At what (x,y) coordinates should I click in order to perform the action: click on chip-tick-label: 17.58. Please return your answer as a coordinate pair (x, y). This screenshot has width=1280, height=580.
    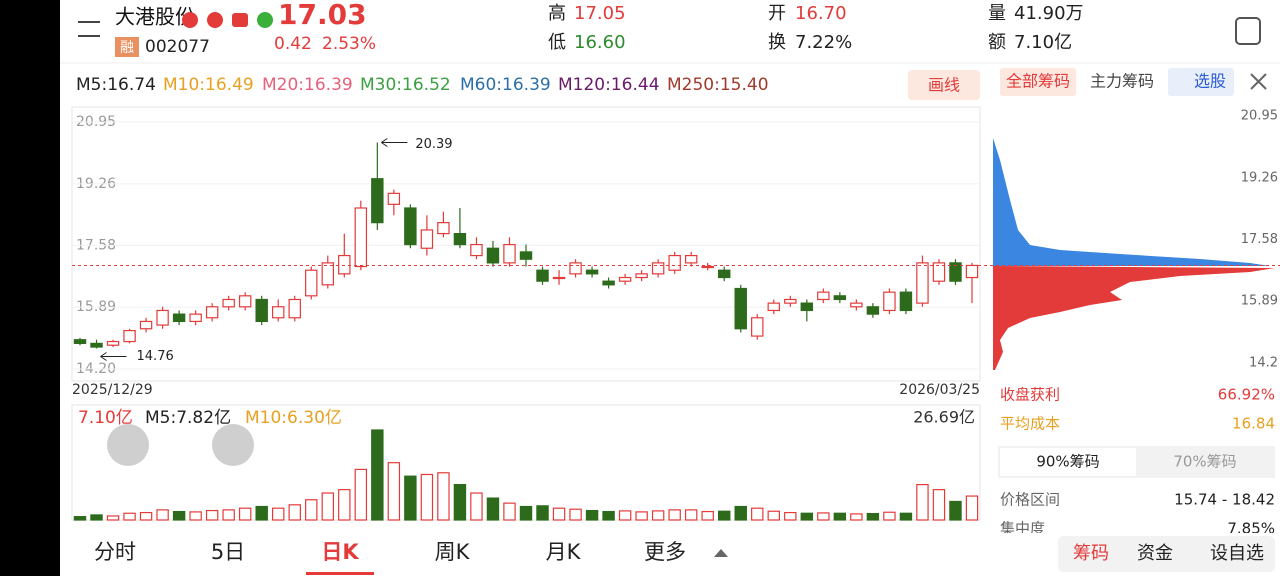
    Looking at the image, I should click on (1259, 239).